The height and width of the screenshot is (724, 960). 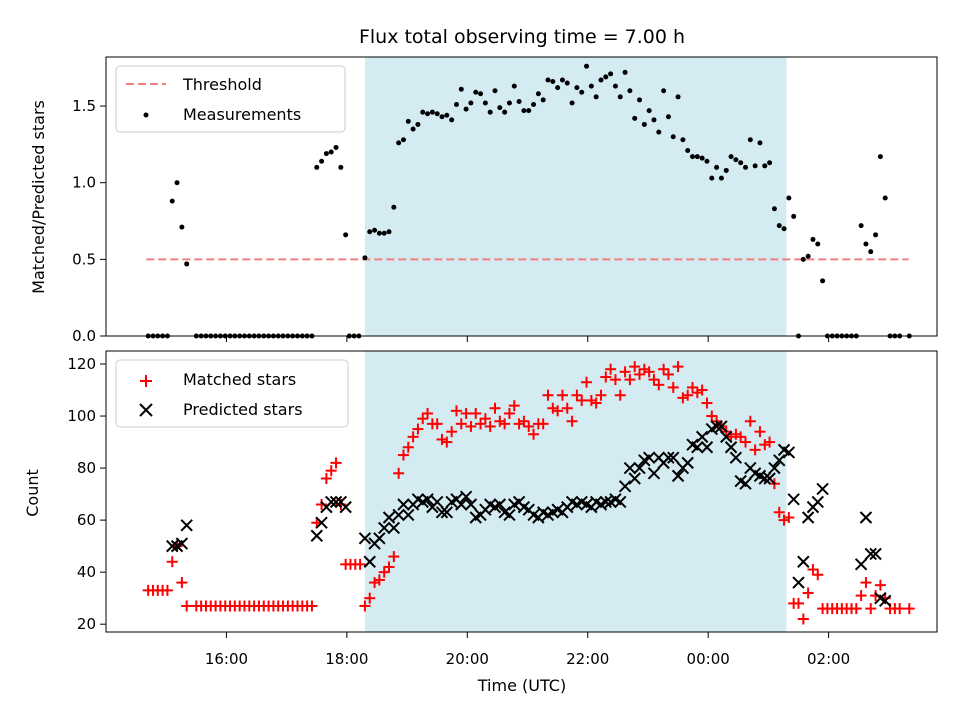 What do you see at coordinates (346, 659) in the screenshot?
I see `x-tick-label: 18:00` at bounding box center [346, 659].